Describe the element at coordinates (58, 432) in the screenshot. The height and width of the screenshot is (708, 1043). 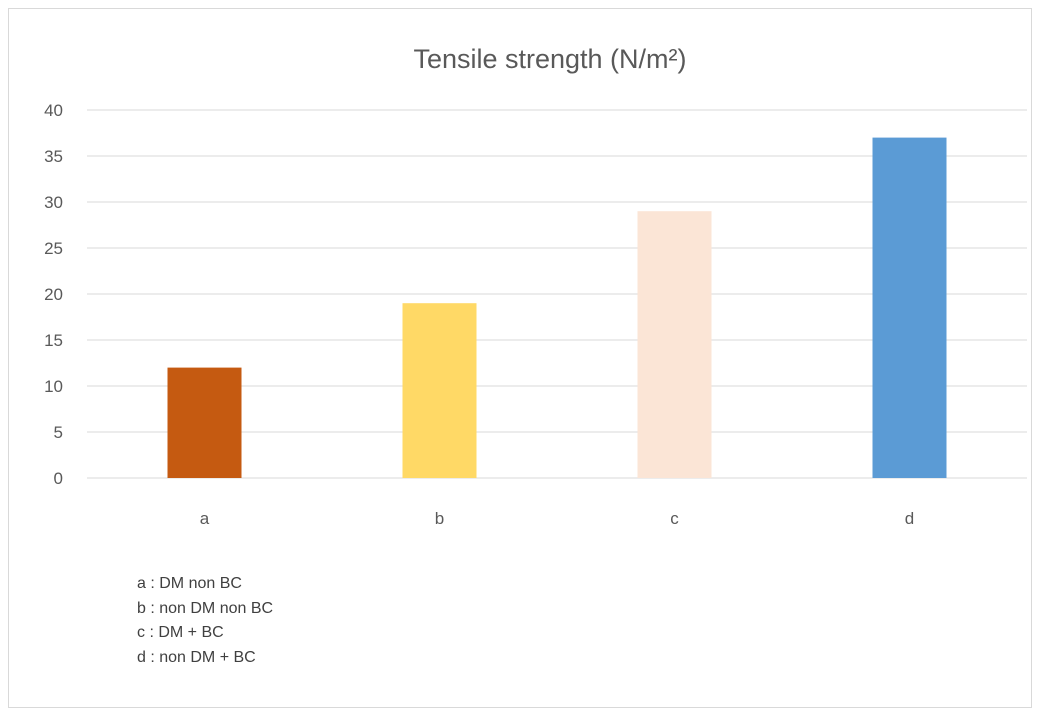
I see `y-tick-label: 5` at that location.